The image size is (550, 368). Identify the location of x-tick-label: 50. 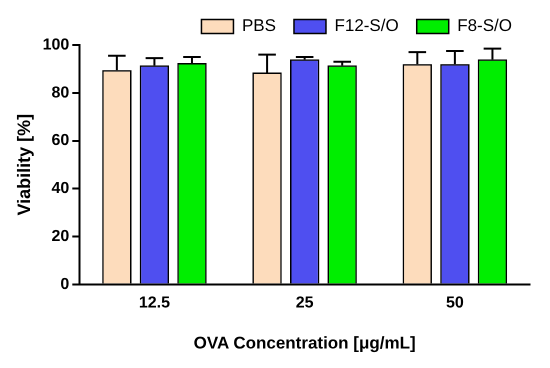
(455, 303).